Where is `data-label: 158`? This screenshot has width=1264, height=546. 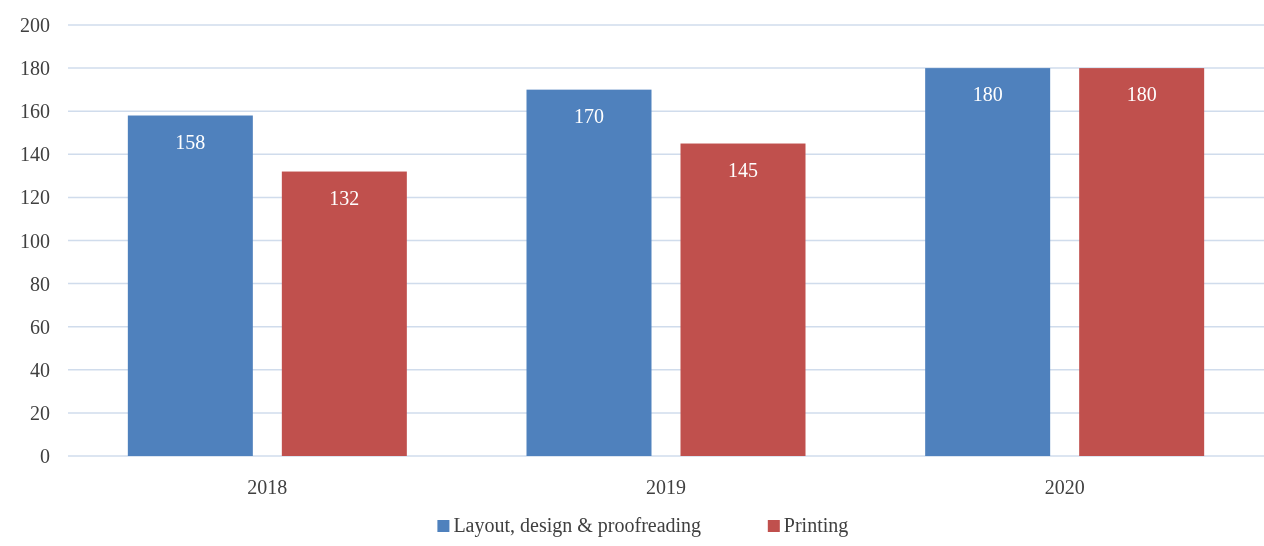 data-label: 158 is located at coordinates (190, 141).